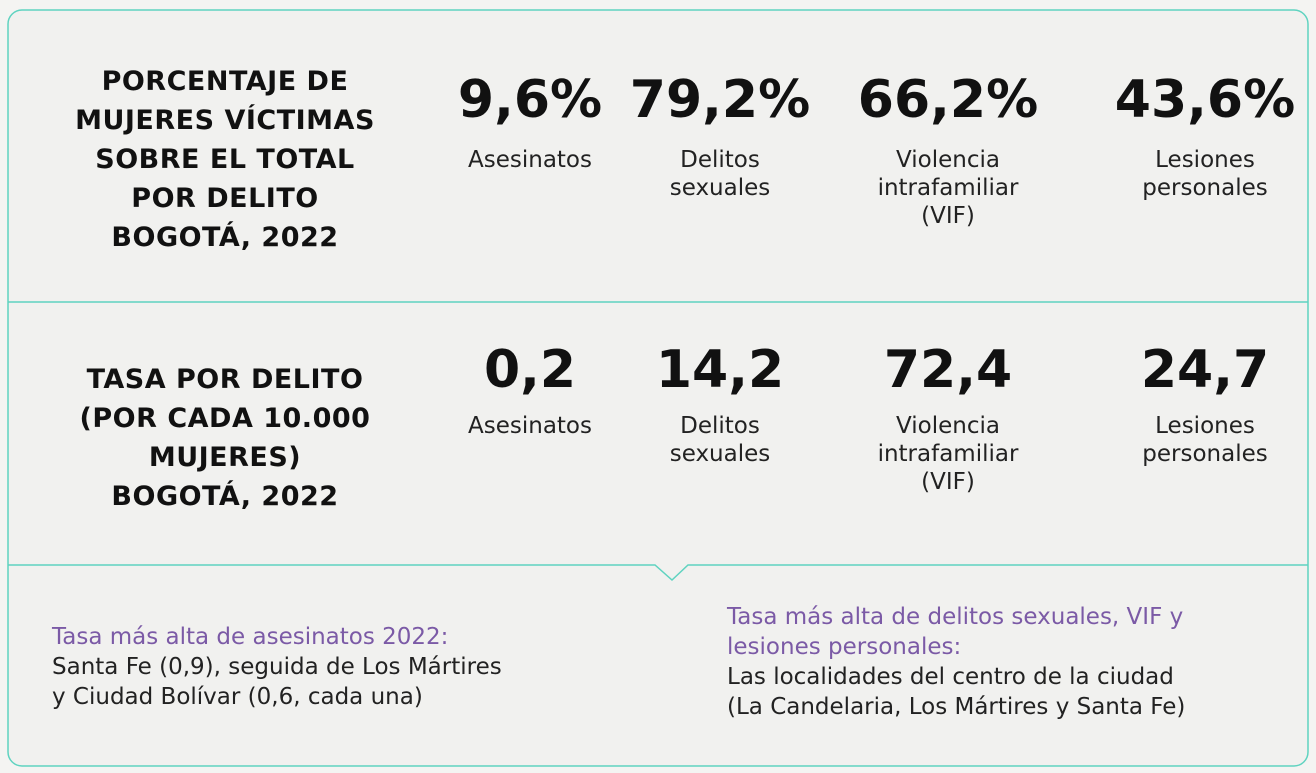 The image size is (1316, 773). I want to click on stat-value: 24,7, so click(1205, 370).